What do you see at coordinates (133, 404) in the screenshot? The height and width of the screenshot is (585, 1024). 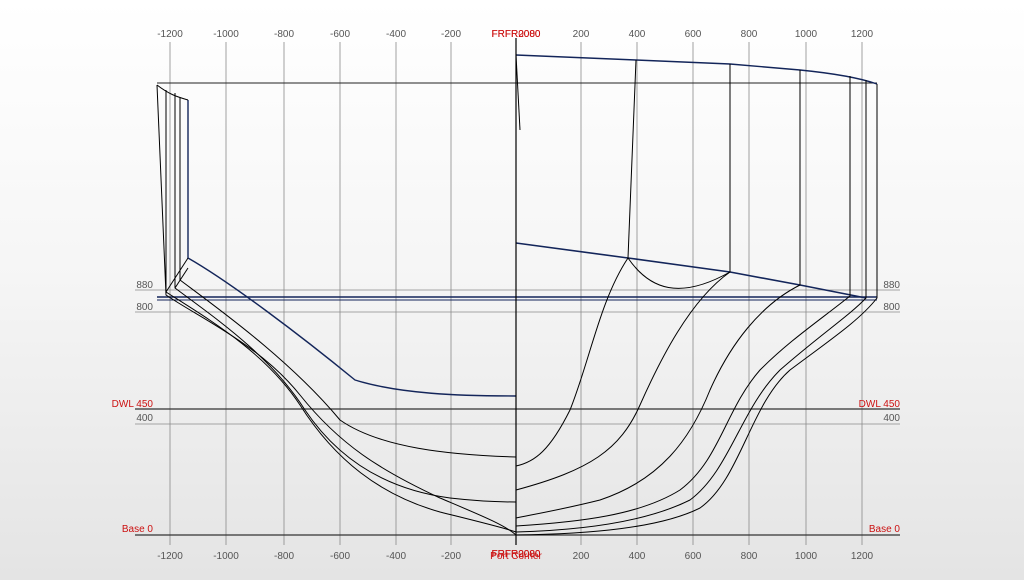 I see `waterline-label-left: DWL 450` at bounding box center [133, 404].